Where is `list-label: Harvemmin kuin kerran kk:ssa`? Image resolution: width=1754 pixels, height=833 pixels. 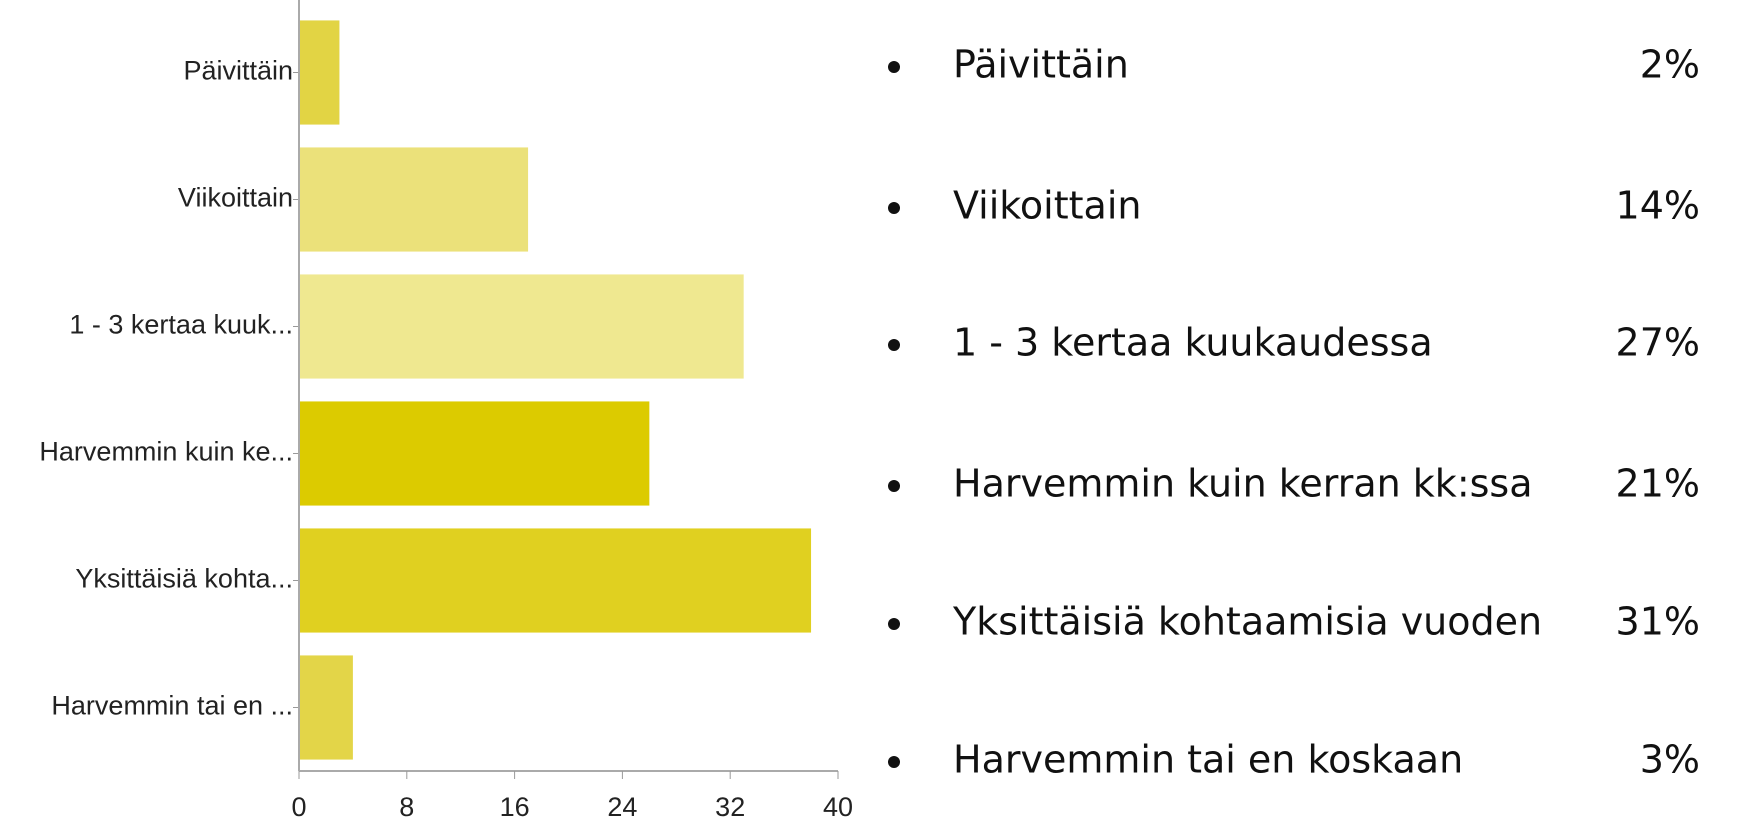 list-label: Harvemmin kuin kerran kk:ssa is located at coordinates (1243, 484).